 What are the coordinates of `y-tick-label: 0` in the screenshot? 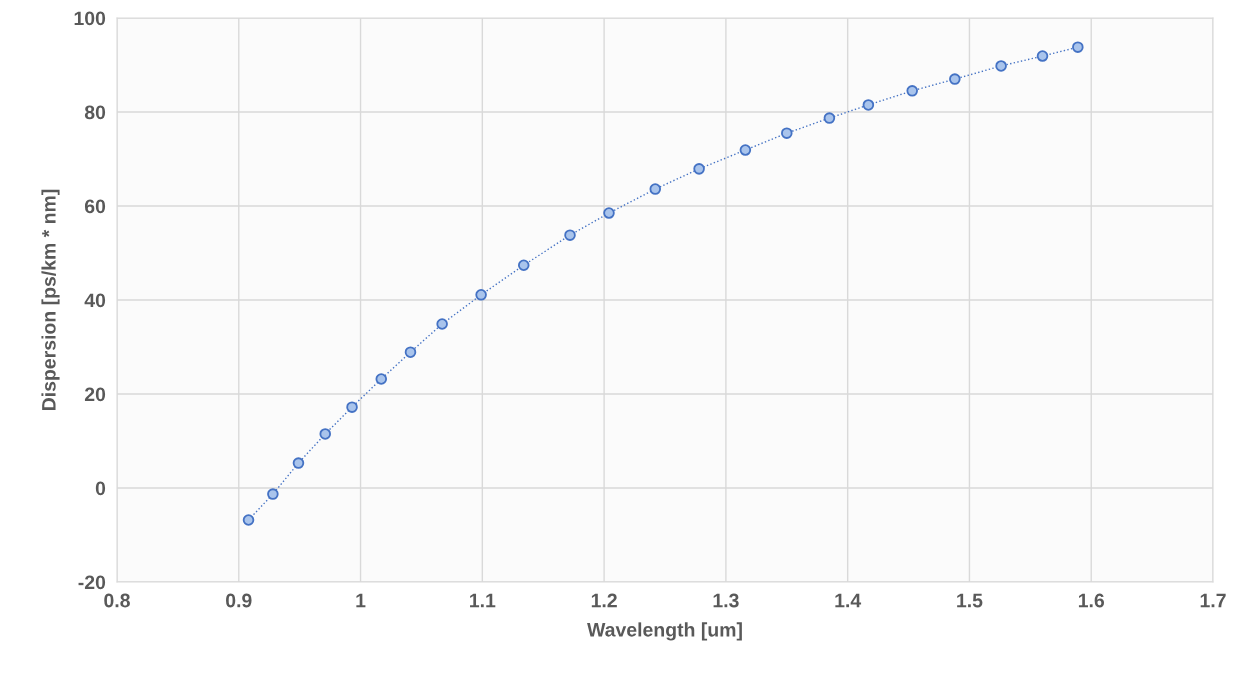 It's located at (100, 488).